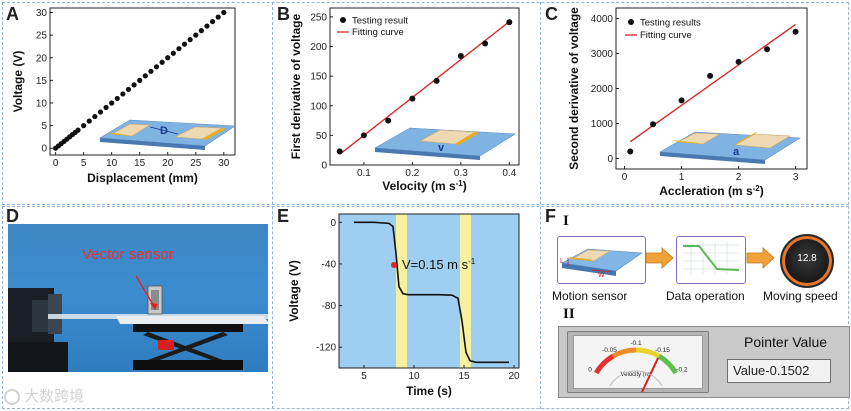 Image resolution: width=851 pixels, height=411 pixels. What do you see at coordinates (682, 370) in the screenshot?
I see `gauge-tick-label: -0.2` at bounding box center [682, 370].